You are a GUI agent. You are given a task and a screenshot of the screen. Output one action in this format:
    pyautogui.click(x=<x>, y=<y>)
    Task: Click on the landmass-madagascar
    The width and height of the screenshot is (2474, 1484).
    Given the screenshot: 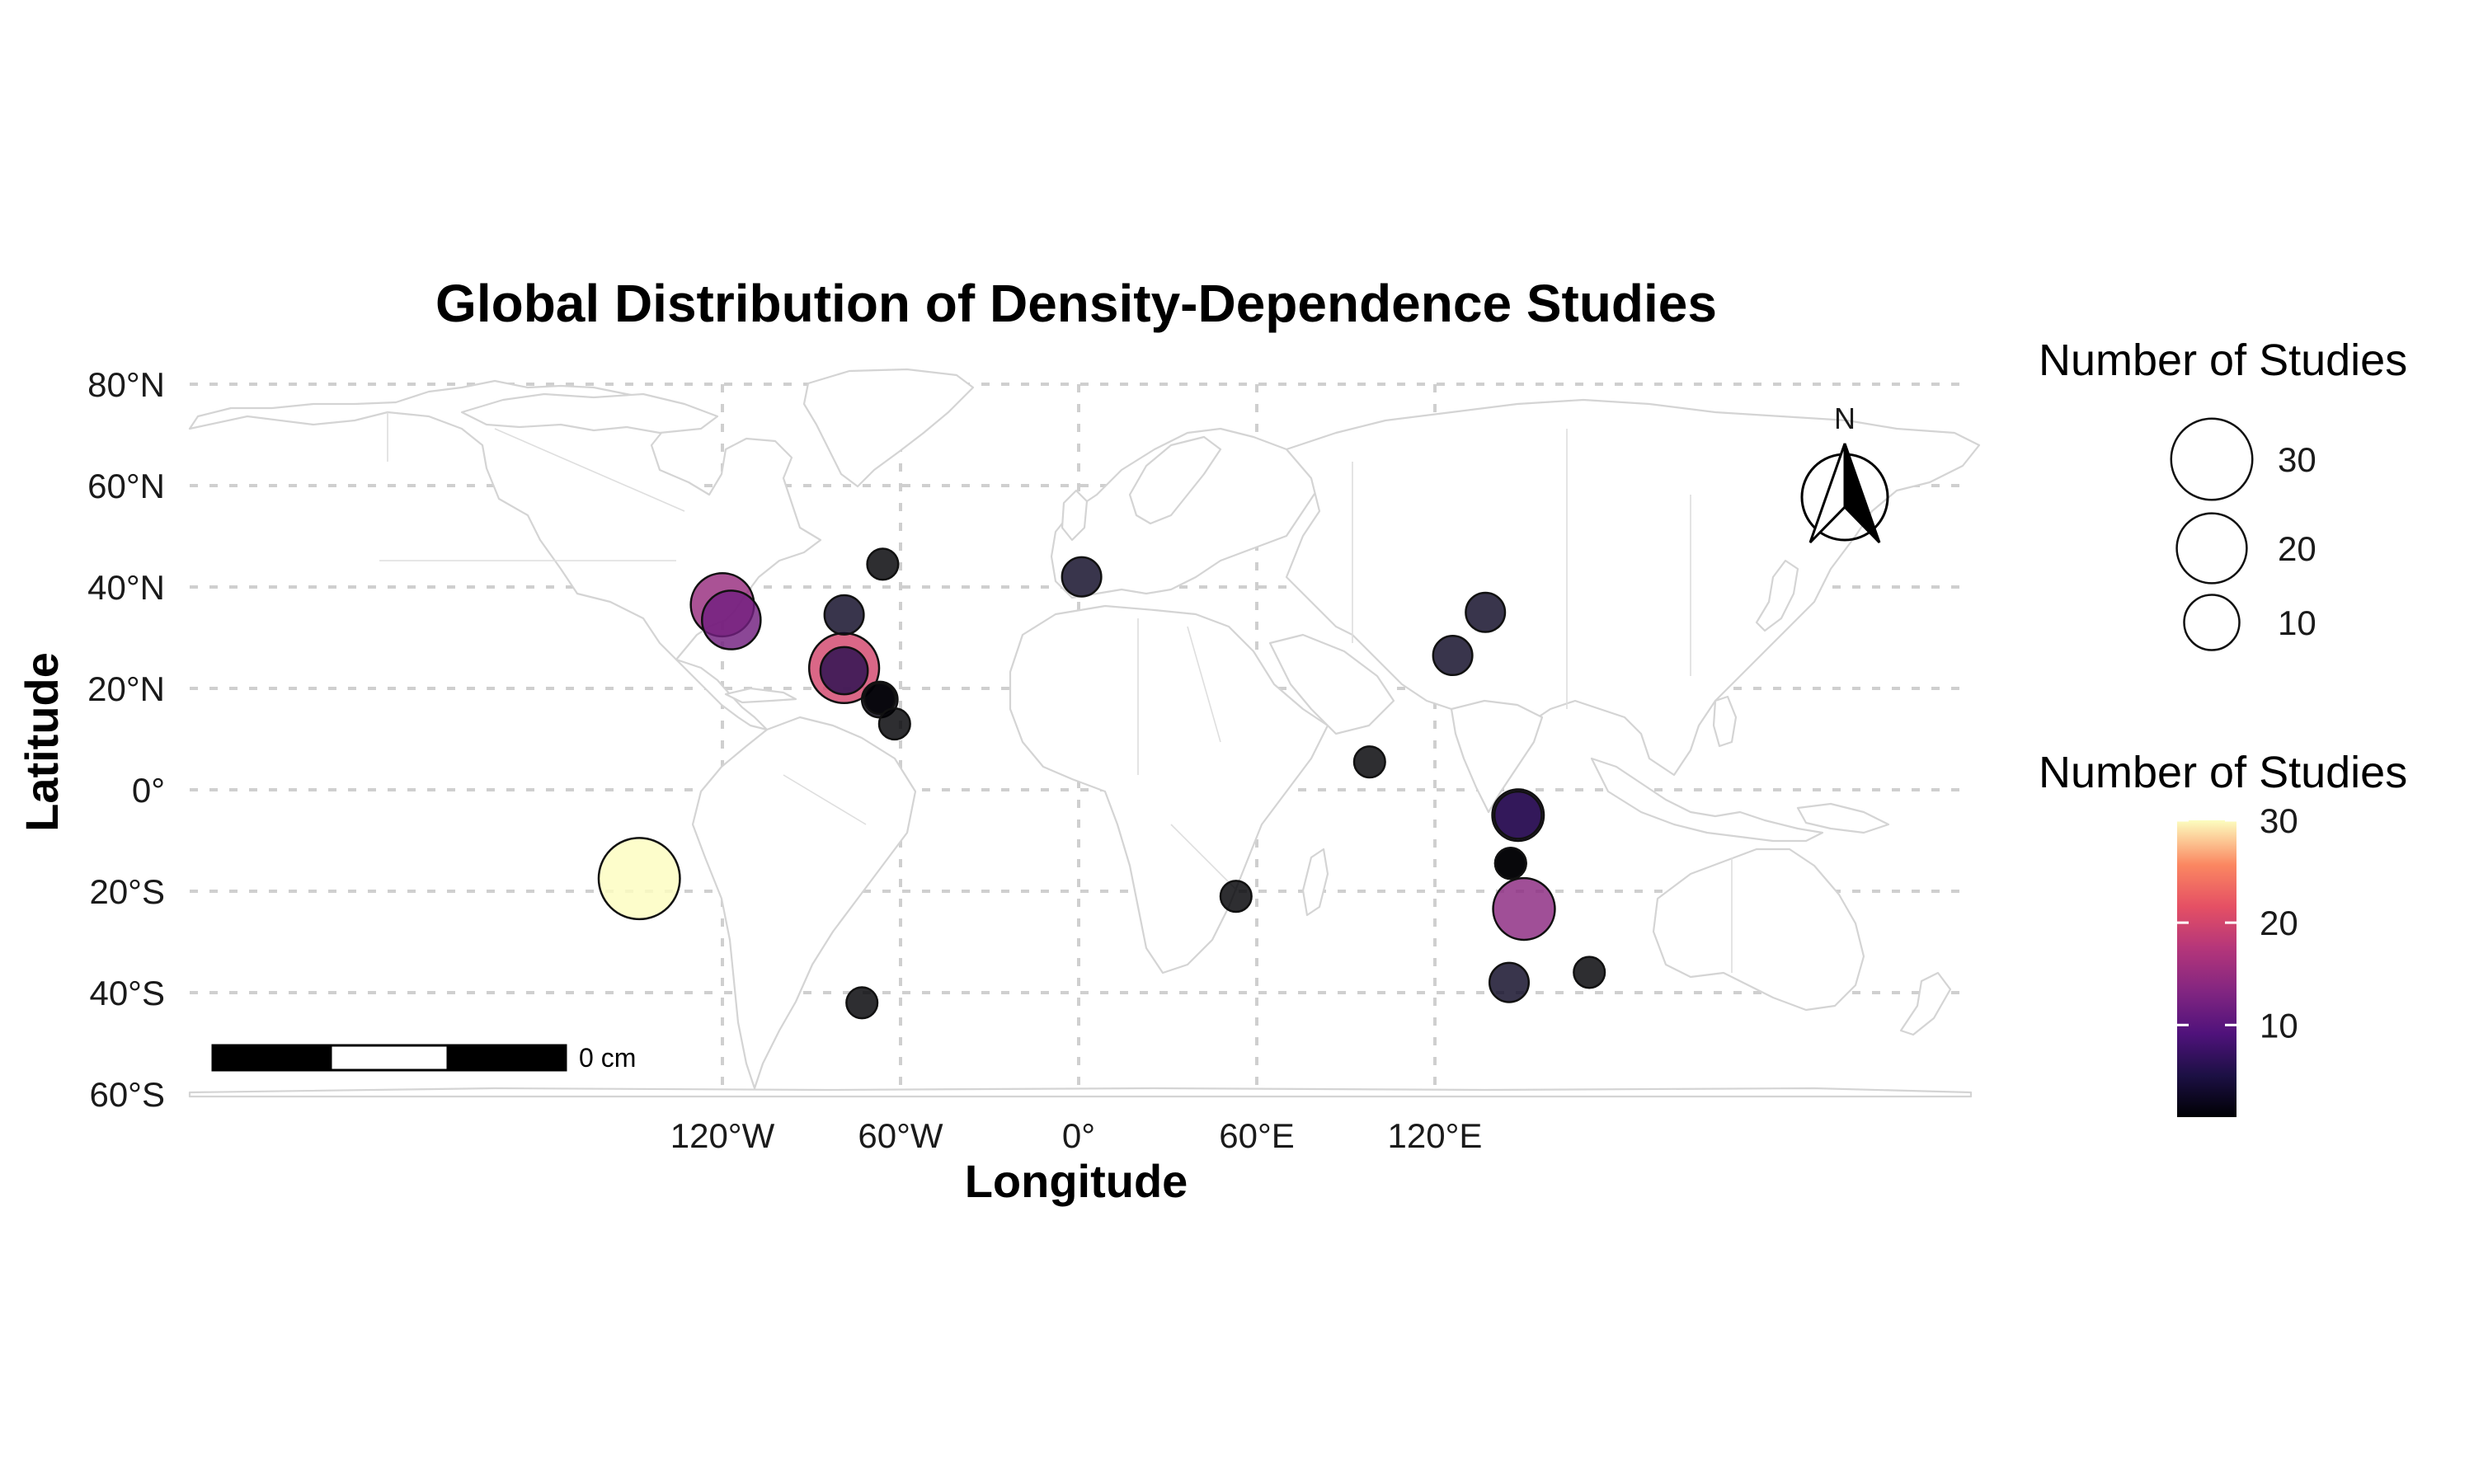 What is the action you would take?
    pyautogui.click(x=1315, y=882)
    